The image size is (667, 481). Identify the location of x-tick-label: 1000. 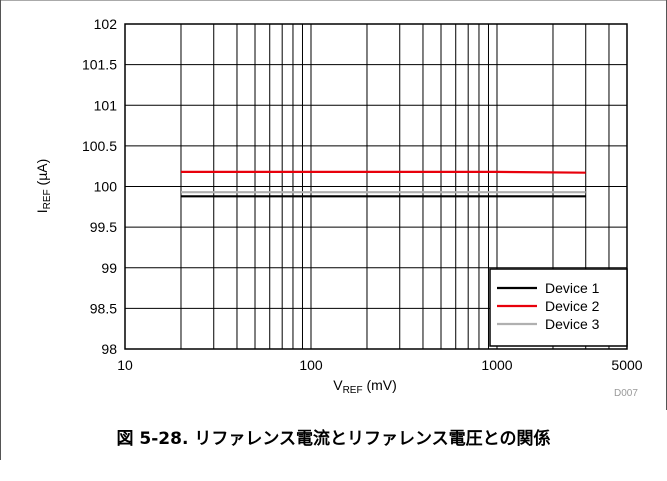
(496, 365).